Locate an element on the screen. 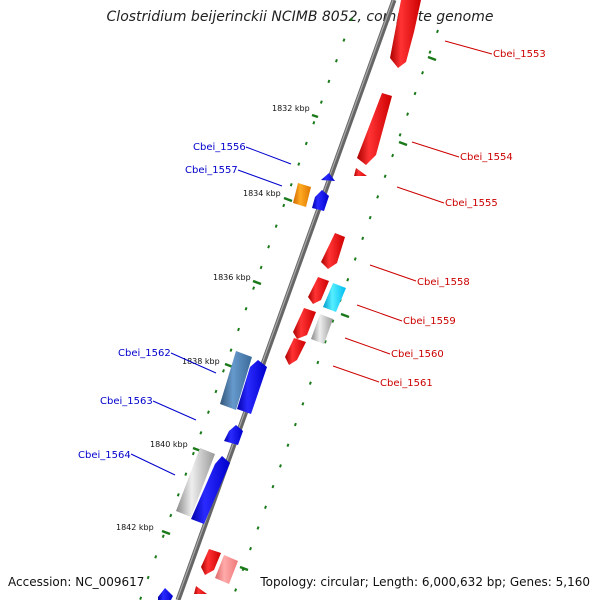 This screenshot has width=600, height=600. label-cbei-1561: Cbei_1561 is located at coordinates (406, 383).